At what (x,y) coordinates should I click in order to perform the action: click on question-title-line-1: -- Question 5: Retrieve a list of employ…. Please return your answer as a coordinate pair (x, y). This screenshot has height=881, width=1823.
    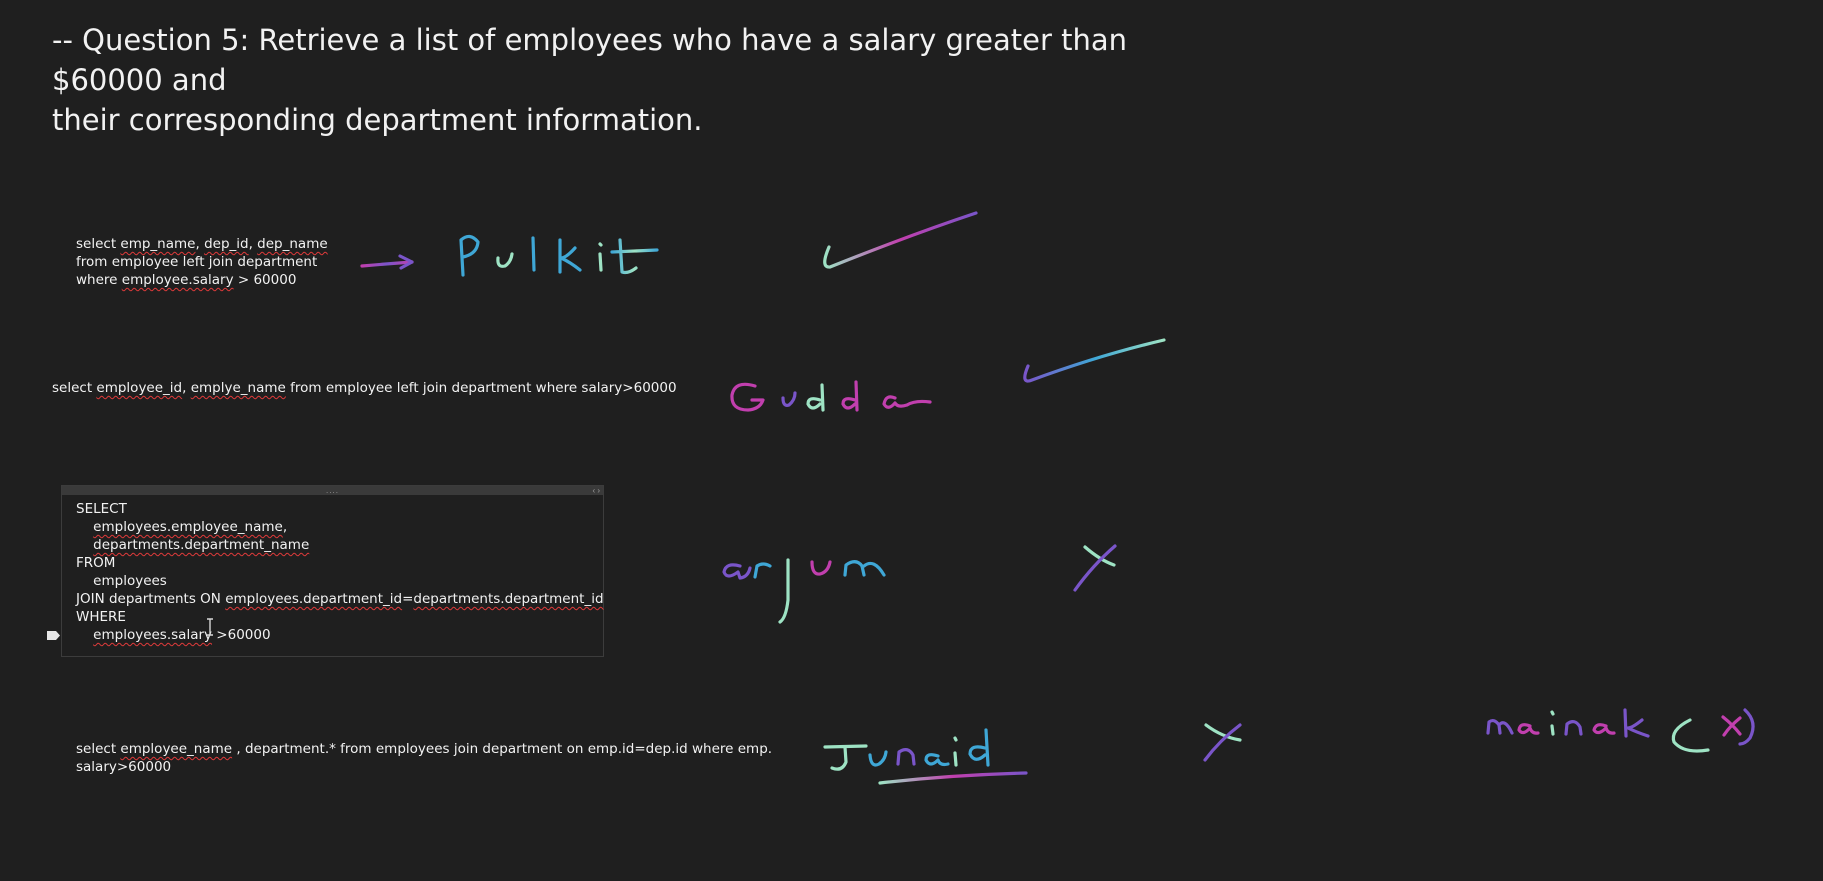
    Looking at the image, I should click on (590, 60).